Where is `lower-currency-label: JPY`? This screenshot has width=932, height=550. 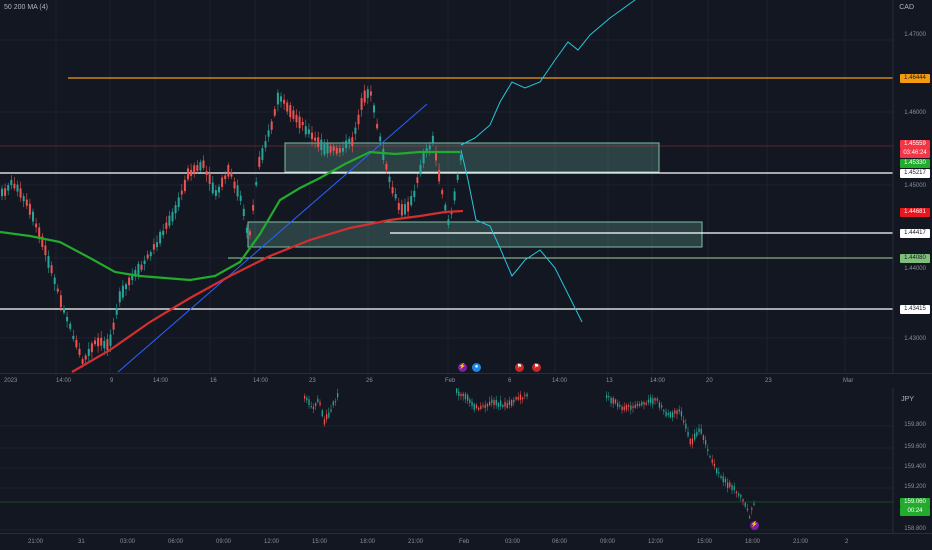
lower-currency-label: JPY is located at coordinates (907, 399).